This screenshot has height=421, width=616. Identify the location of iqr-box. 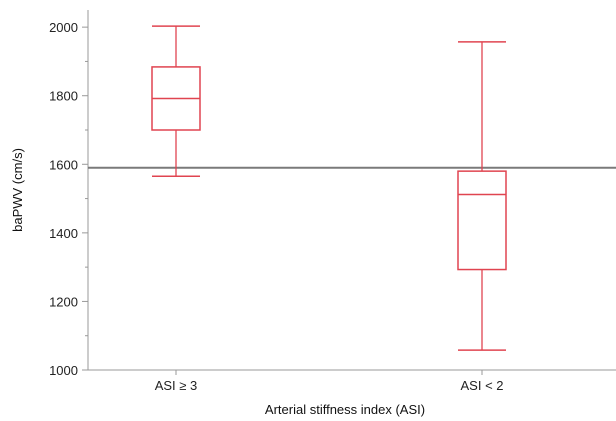
(482, 220).